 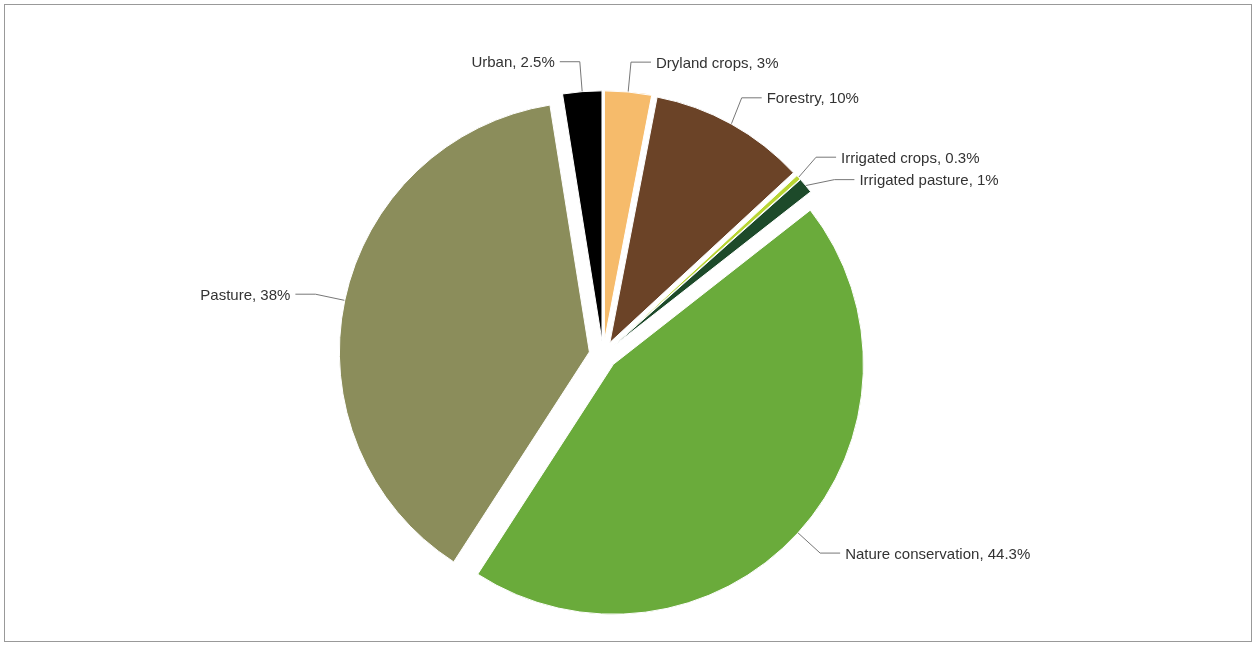 I want to click on slice-label: Irrigated pasture, 1%, so click(x=929, y=180).